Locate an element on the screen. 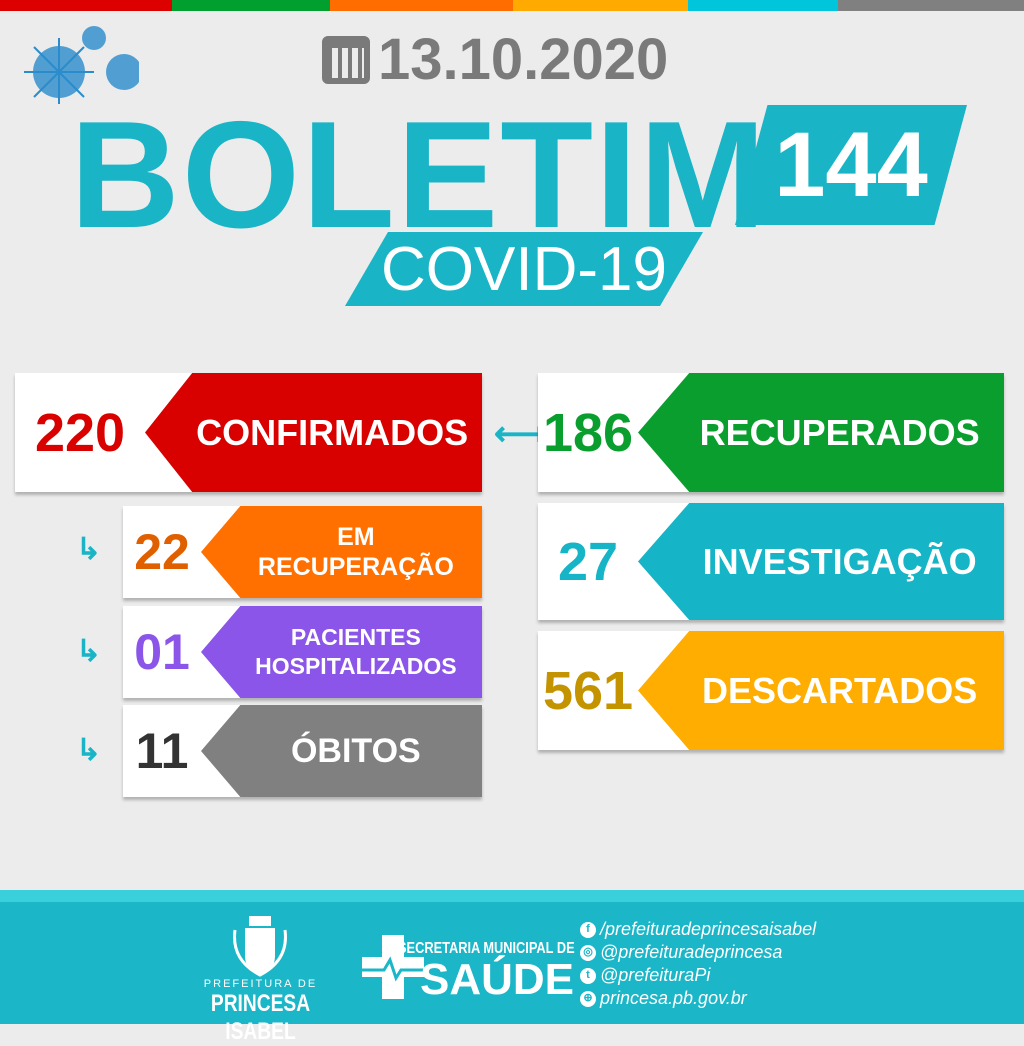  color-bar-gray is located at coordinates (931, 5).